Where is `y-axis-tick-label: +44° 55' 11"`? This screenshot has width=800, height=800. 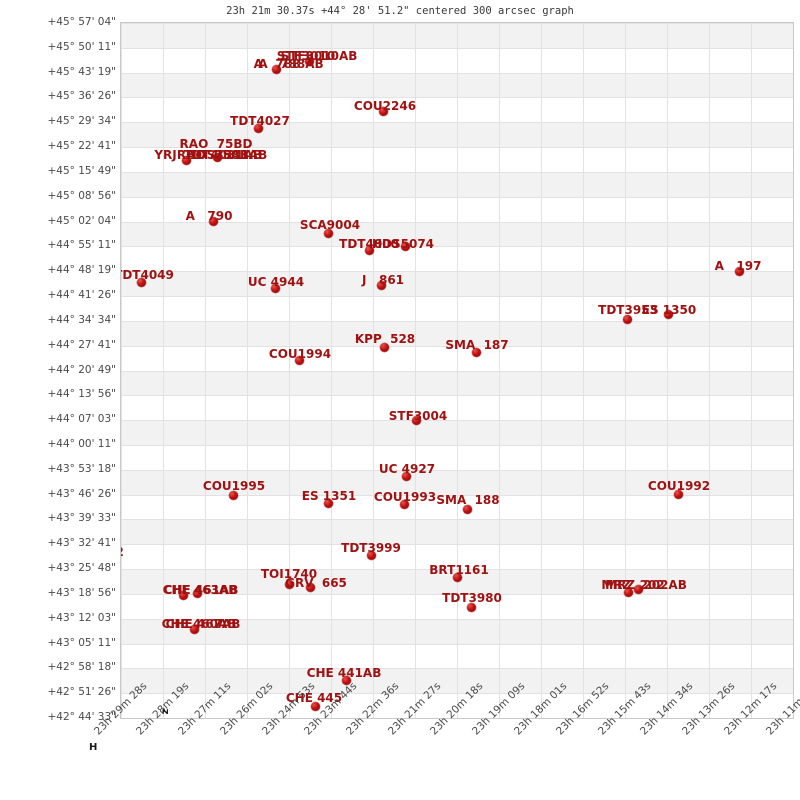
y-axis-tick-label: +44° 55' 11" is located at coordinates (81, 245).